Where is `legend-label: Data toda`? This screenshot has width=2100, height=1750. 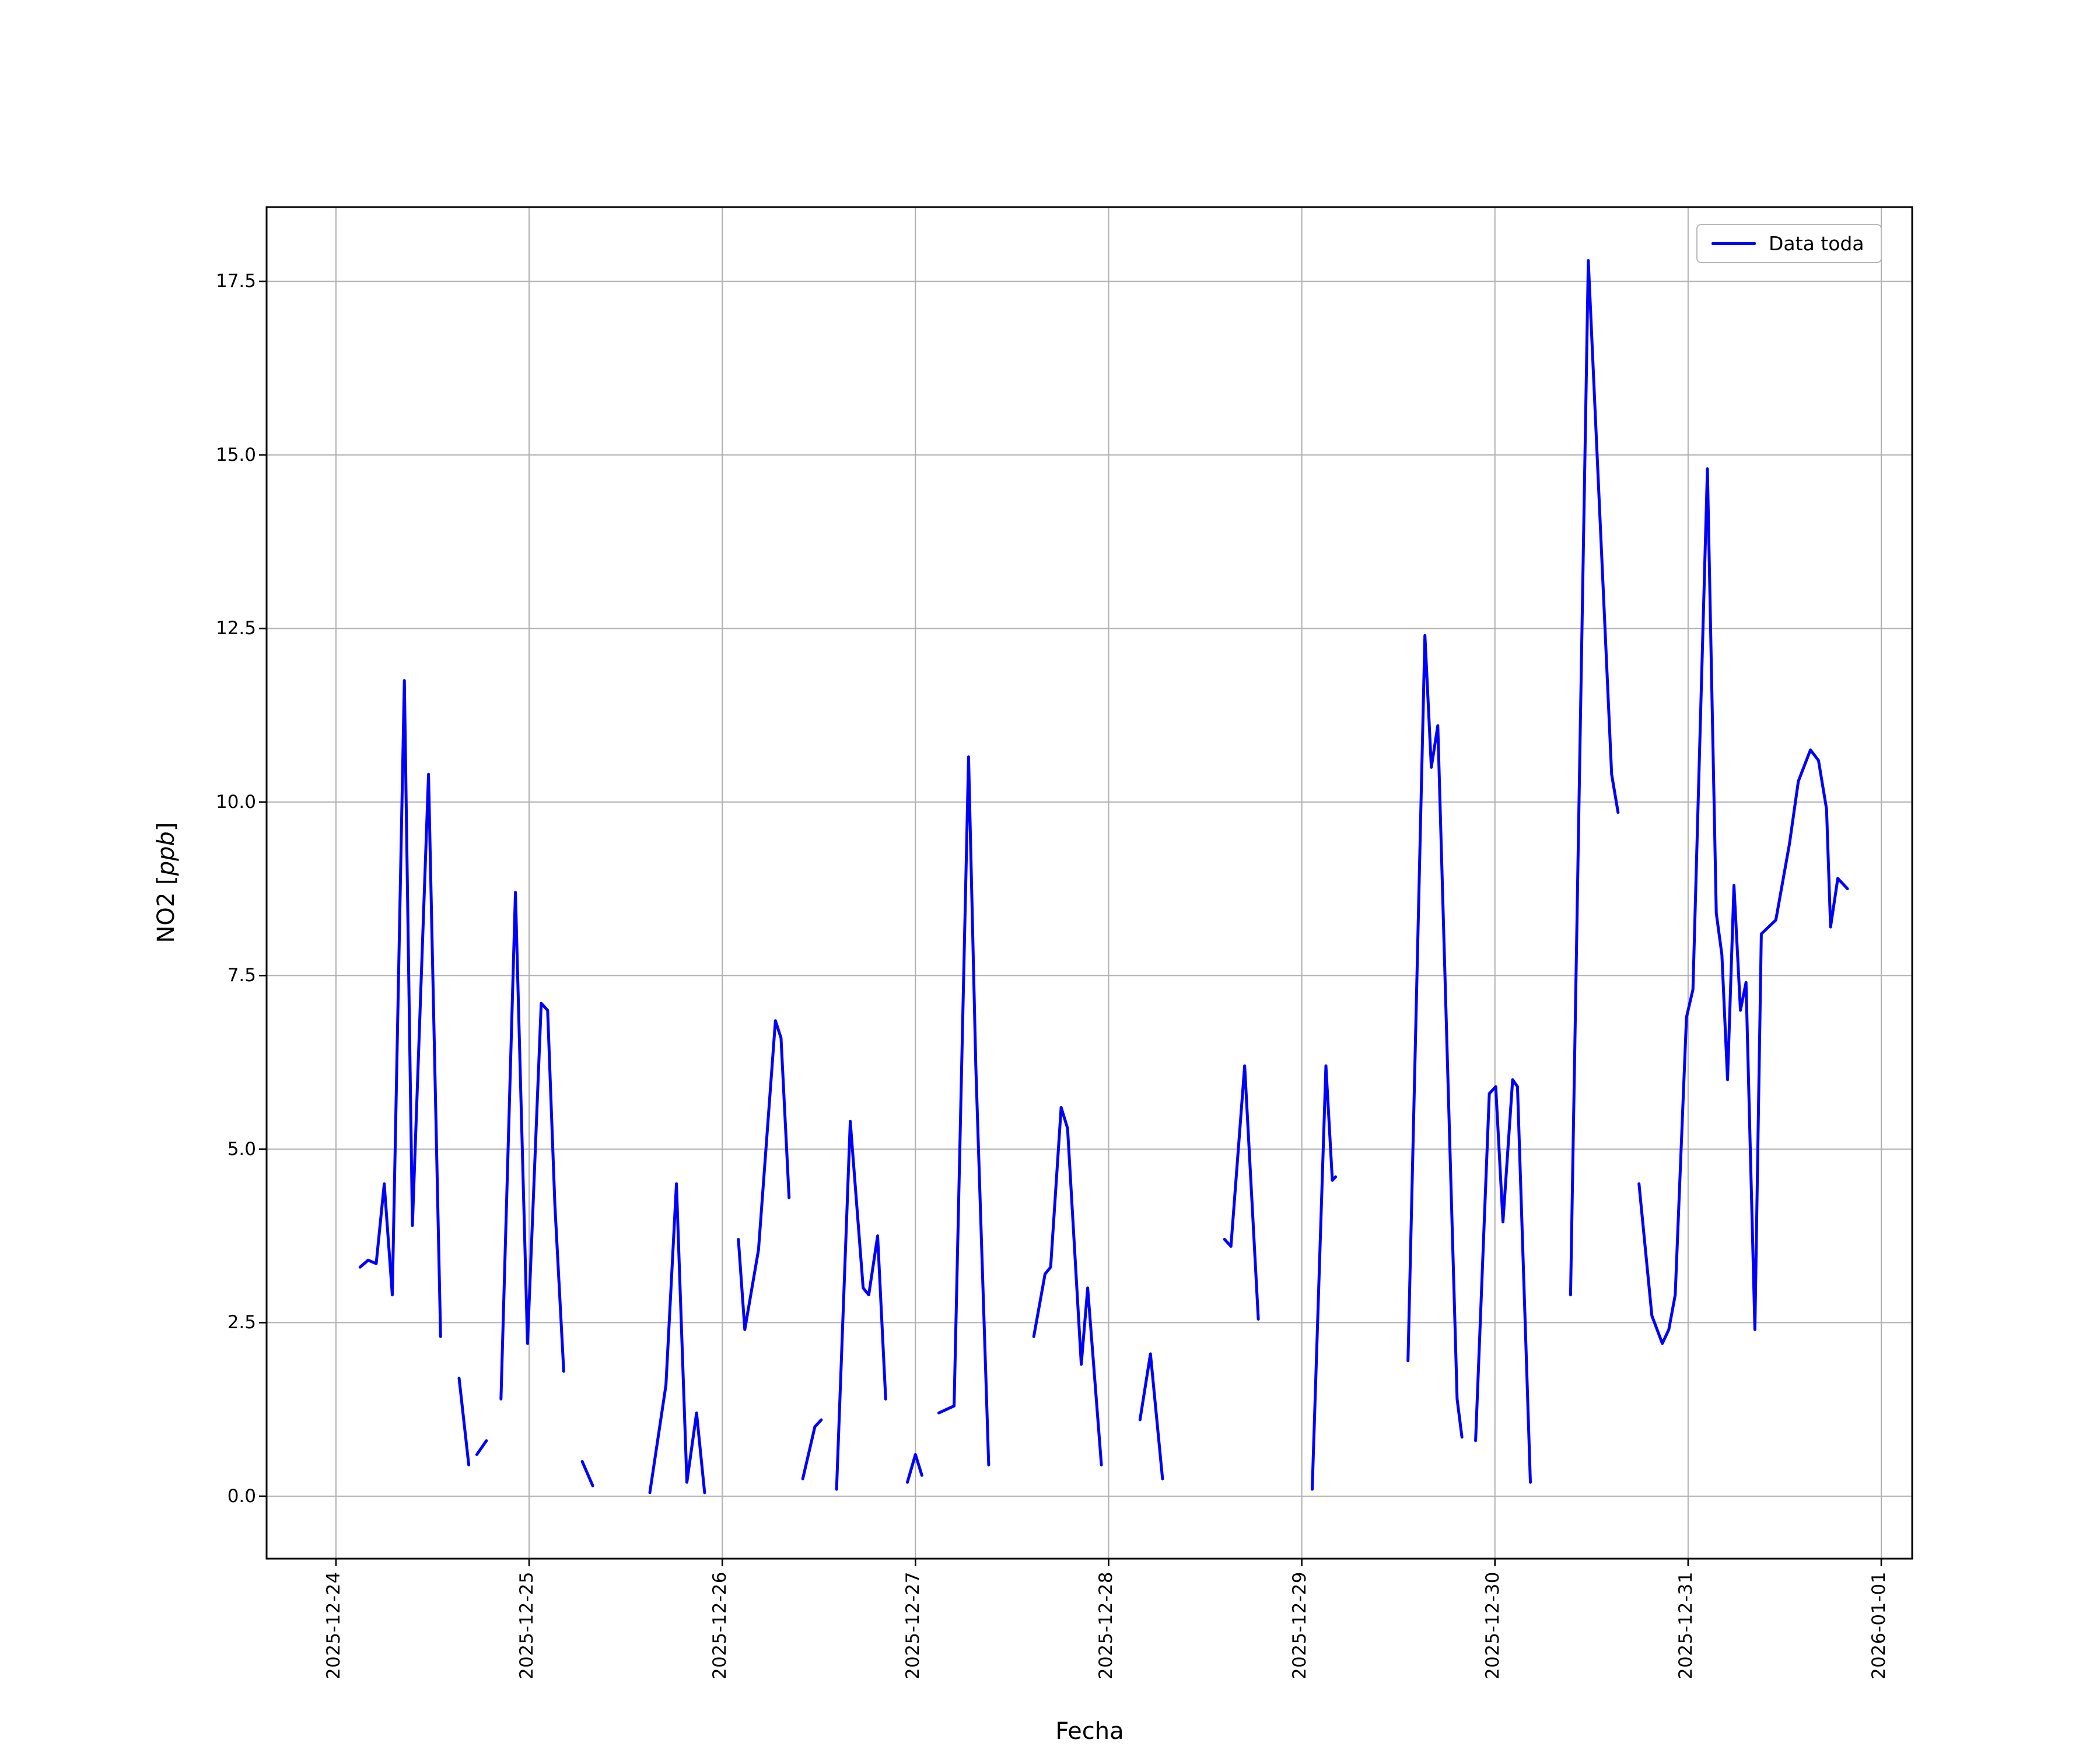 legend-label: Data toda is located at coordinates (1817, 243).